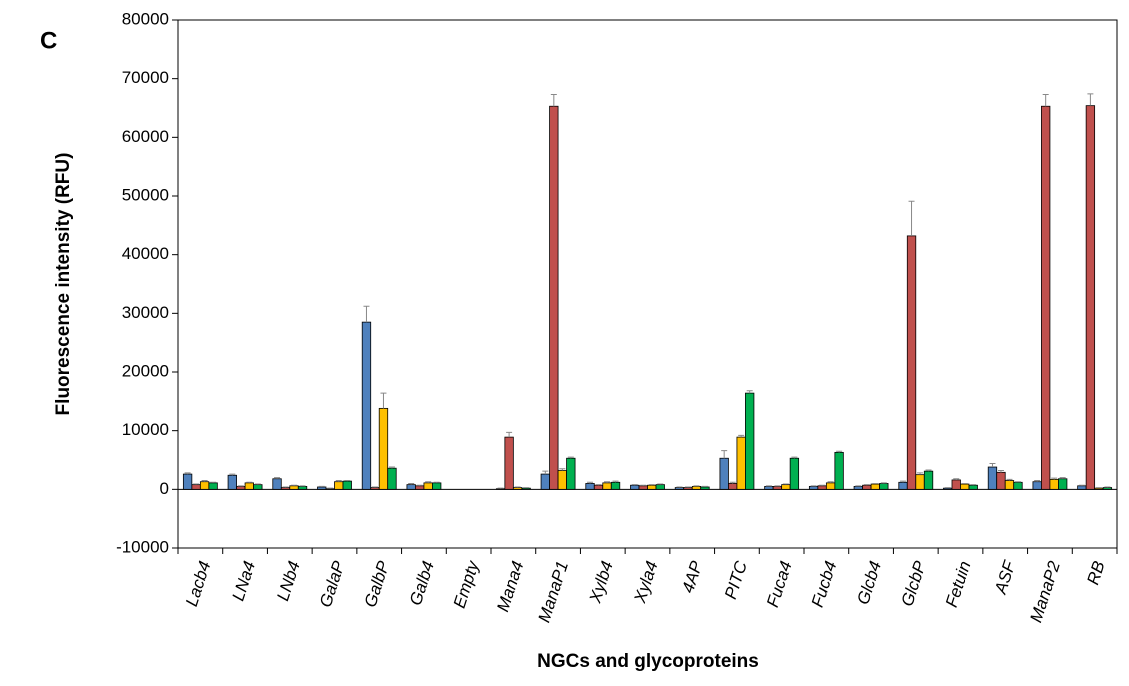  Describe the element at coordinates (377, 583) in the screenshot. I see `x-tick-label: GalbP` at that location.